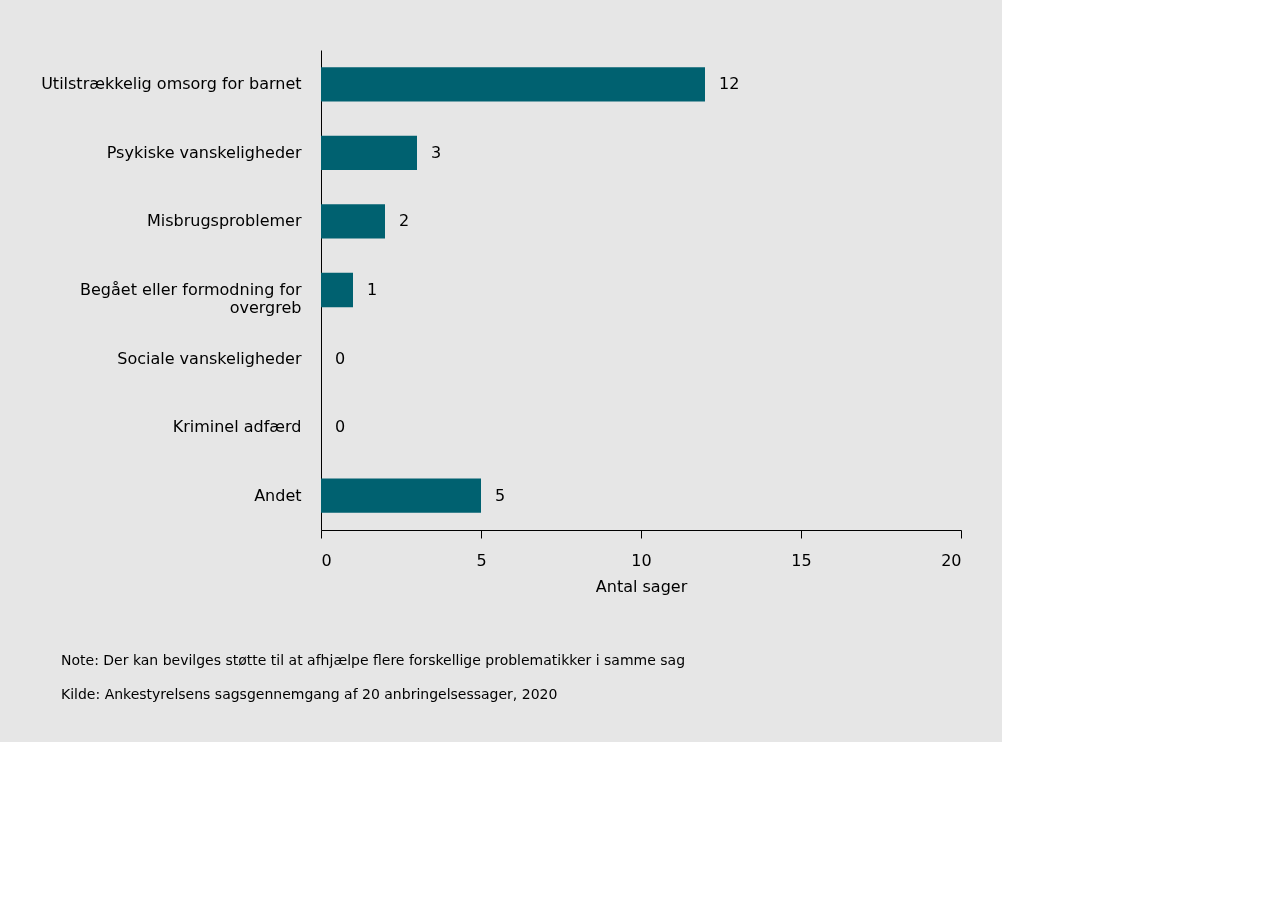 This screenshot has width=1282, height=917. Describe the element at coordinates (309, 694) in the screenshot. I see `text: Kilde: Ankestyrelsens sagsgennemgang af 20 anbringelsessager, 2020` at that location.